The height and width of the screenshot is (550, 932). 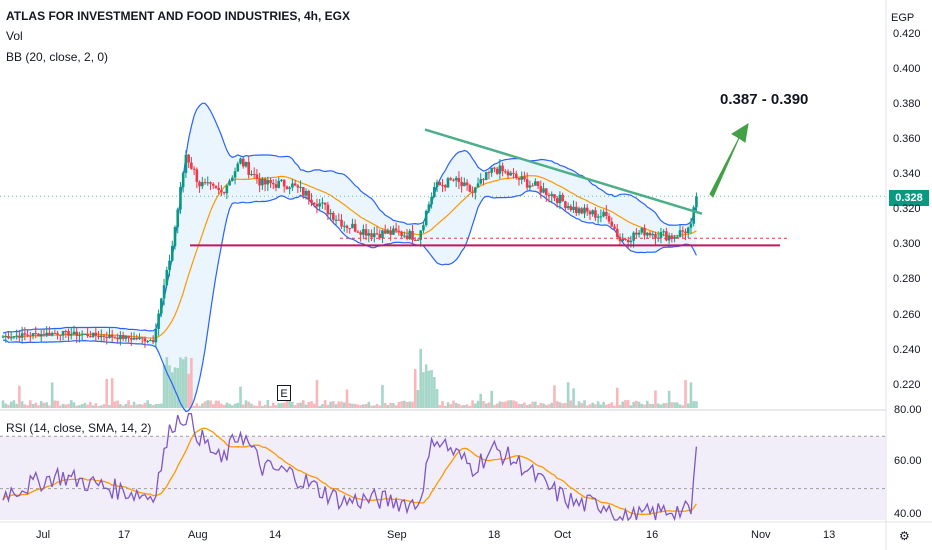 What do you see at coordinates (903, 18) in the screenshot?
I see `currency-label: EGP` at bounding box center [903, 18].